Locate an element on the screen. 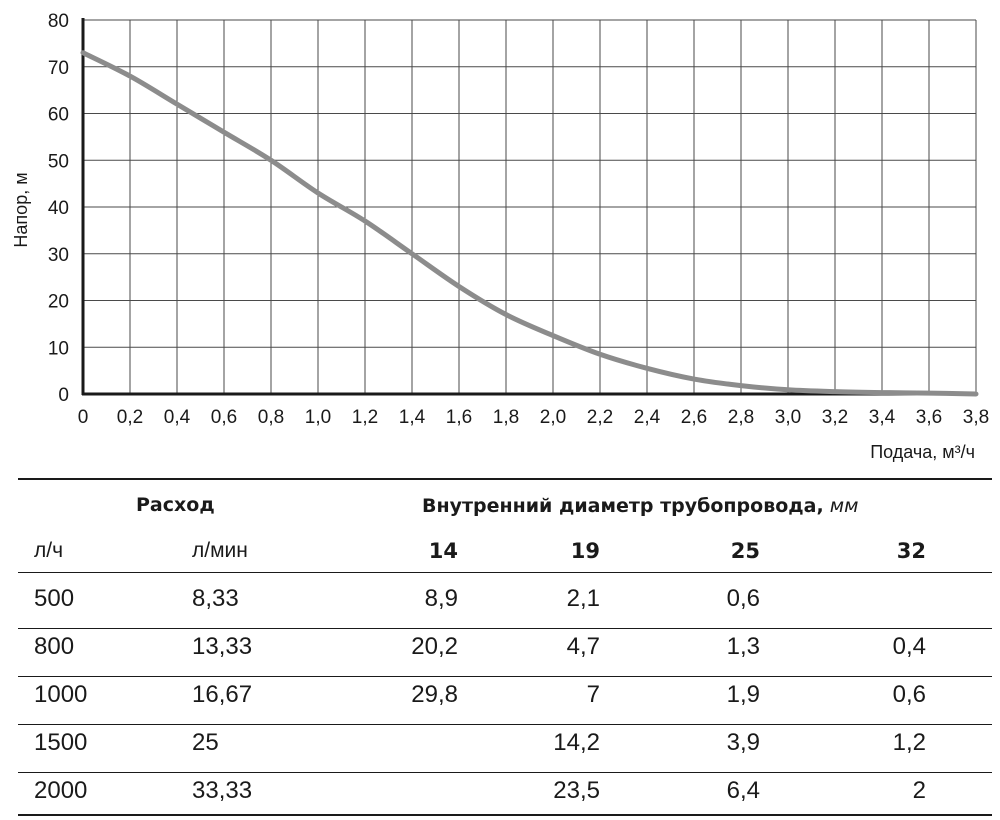 This screenshot has width=1000, height=820. group-header-diameter-label: Внутренний диаметр трубопровода, is located at coordinates (623, 506).